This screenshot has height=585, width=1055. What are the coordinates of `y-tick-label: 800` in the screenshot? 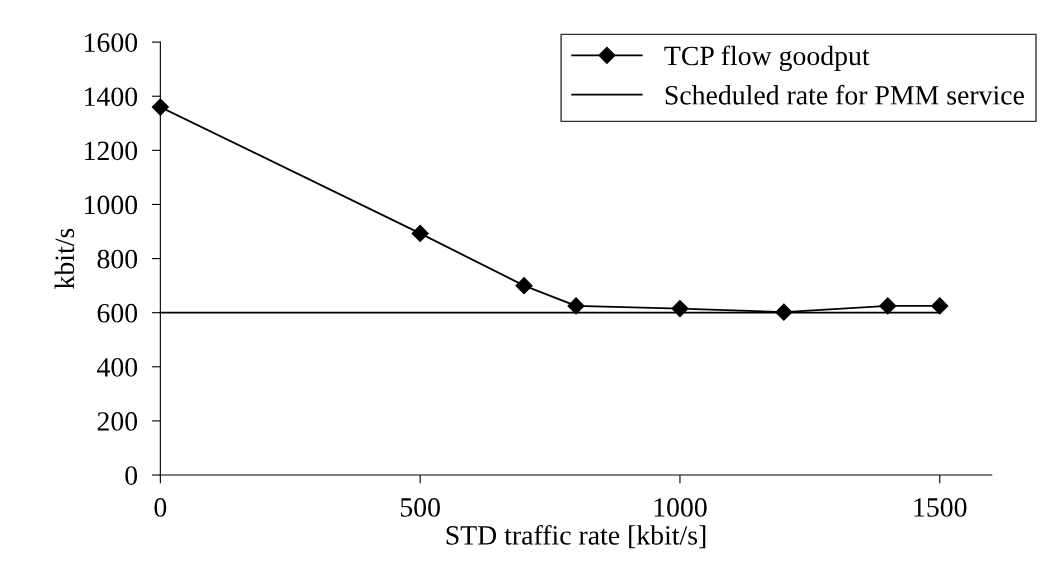 It's located at (117, 259).